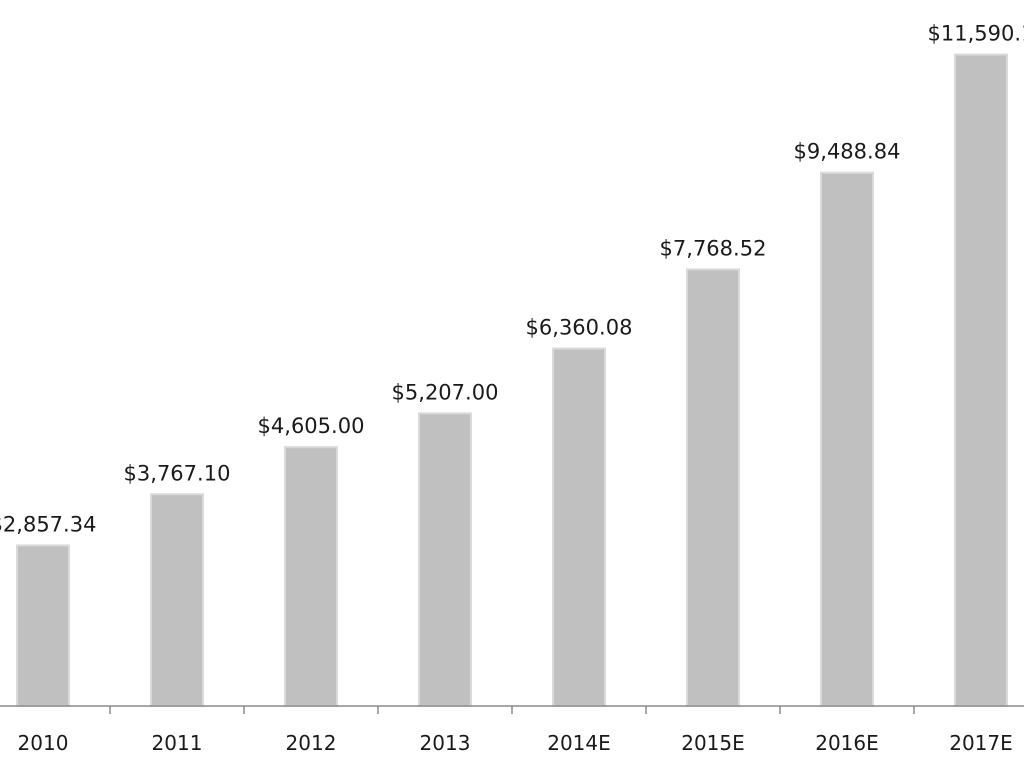  Describe the element at coordinates (847, 743) in the screenshot. I see `x-tick-label-2016E: 2016E` at that location.